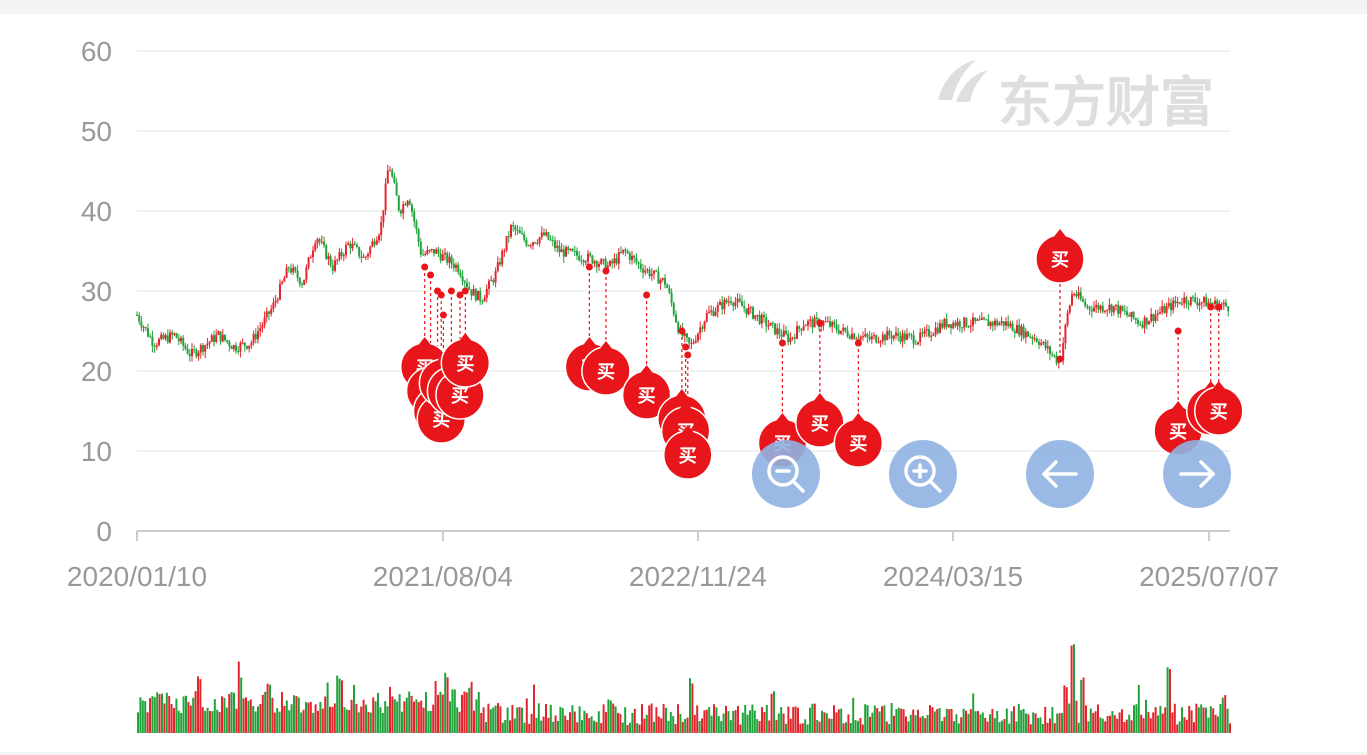  What do you see at coordinates (1060, 474) in the screenshot?
I see `scroll-left-button` at bounding box center [1060, 474].